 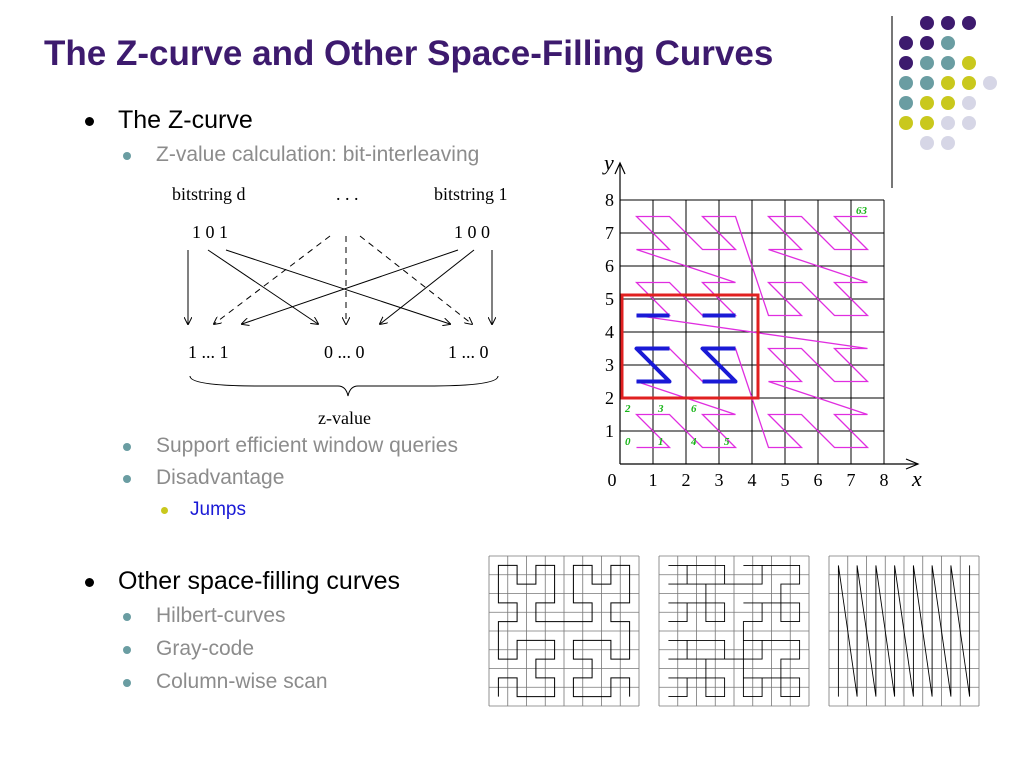 I want to click on x-axis-label: x, so click(x=916, y=478).